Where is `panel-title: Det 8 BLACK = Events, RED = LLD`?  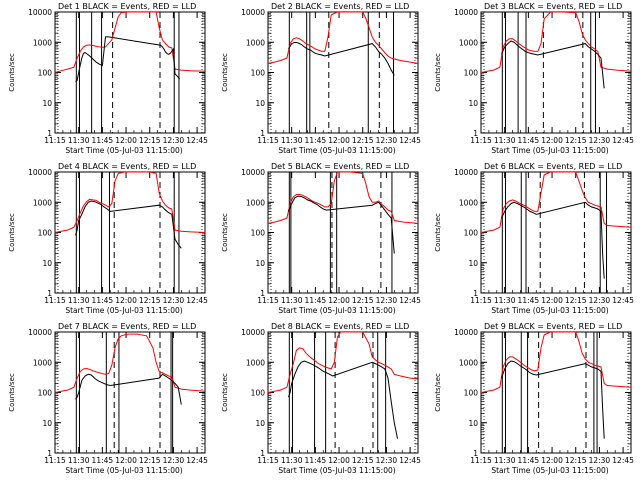 panel-title: Det 8 BLACK = Events, RED = LLD is located at coordinates (340, 326).